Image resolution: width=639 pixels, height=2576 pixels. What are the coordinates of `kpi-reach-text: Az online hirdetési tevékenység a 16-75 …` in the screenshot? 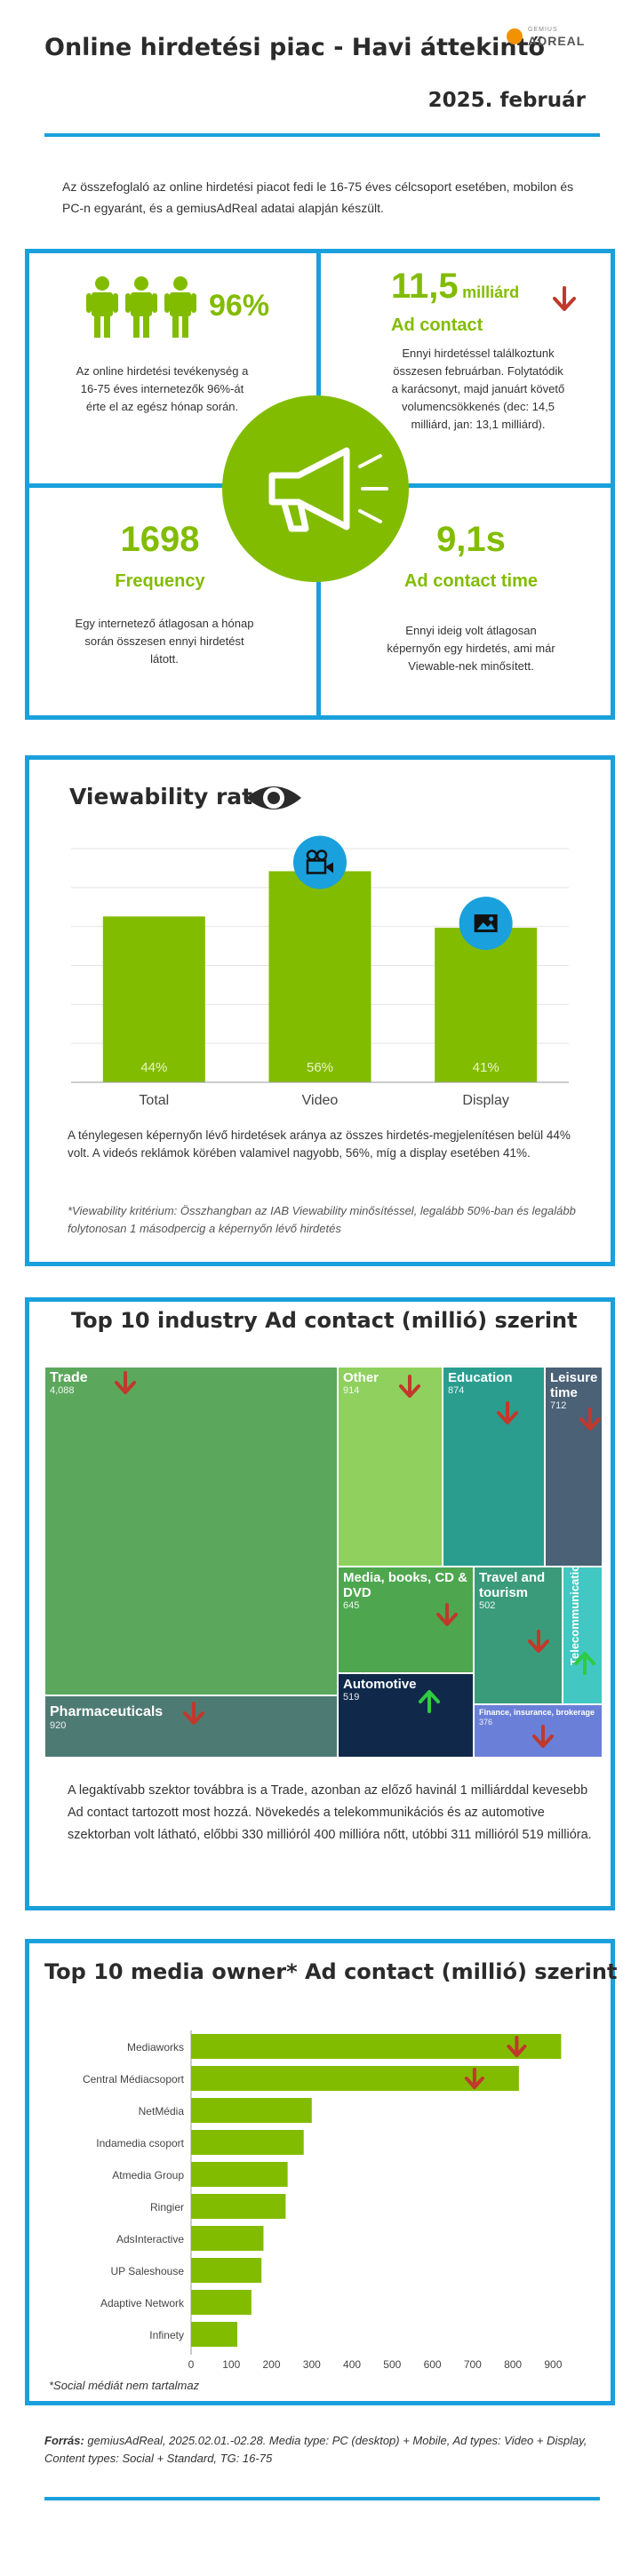 It's located at (162, 389).